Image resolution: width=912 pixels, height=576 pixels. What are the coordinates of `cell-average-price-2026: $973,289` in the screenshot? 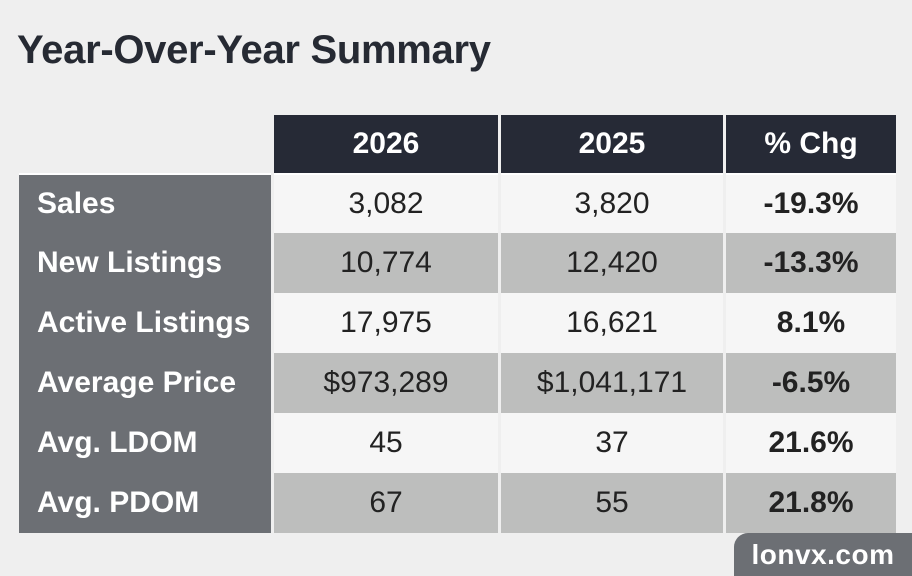 It's located at (386, 383).